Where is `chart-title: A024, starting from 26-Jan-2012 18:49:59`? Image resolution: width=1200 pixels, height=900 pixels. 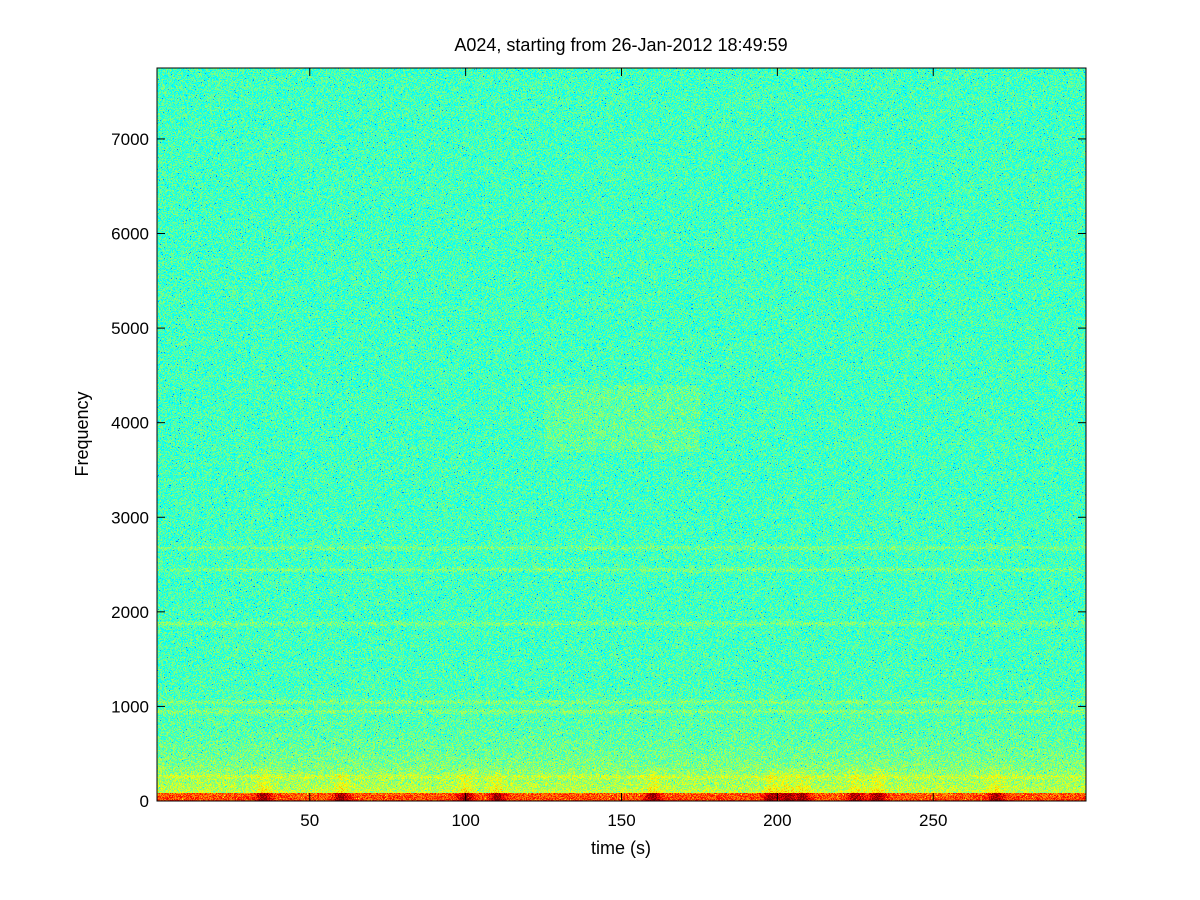
chart-title: A024, starting from 26-Jan-2012 18:49:59 is located at coordinates (620, 45).